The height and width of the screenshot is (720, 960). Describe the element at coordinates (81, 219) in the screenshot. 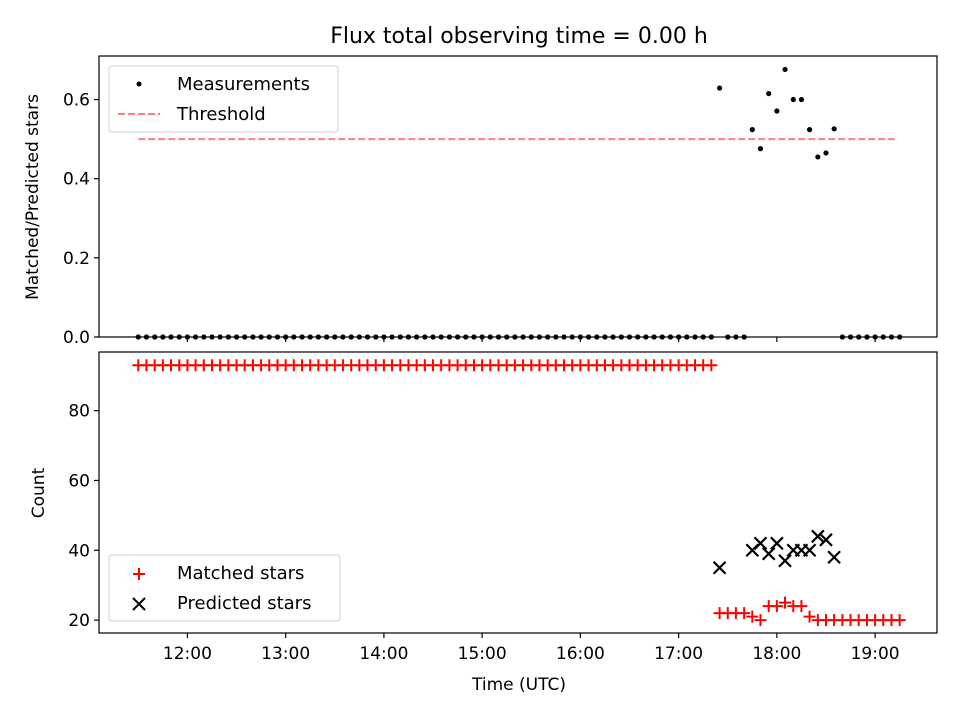

I see `ratio-y-ticks: 0.0 0.2 0.4 0.6` at that location.